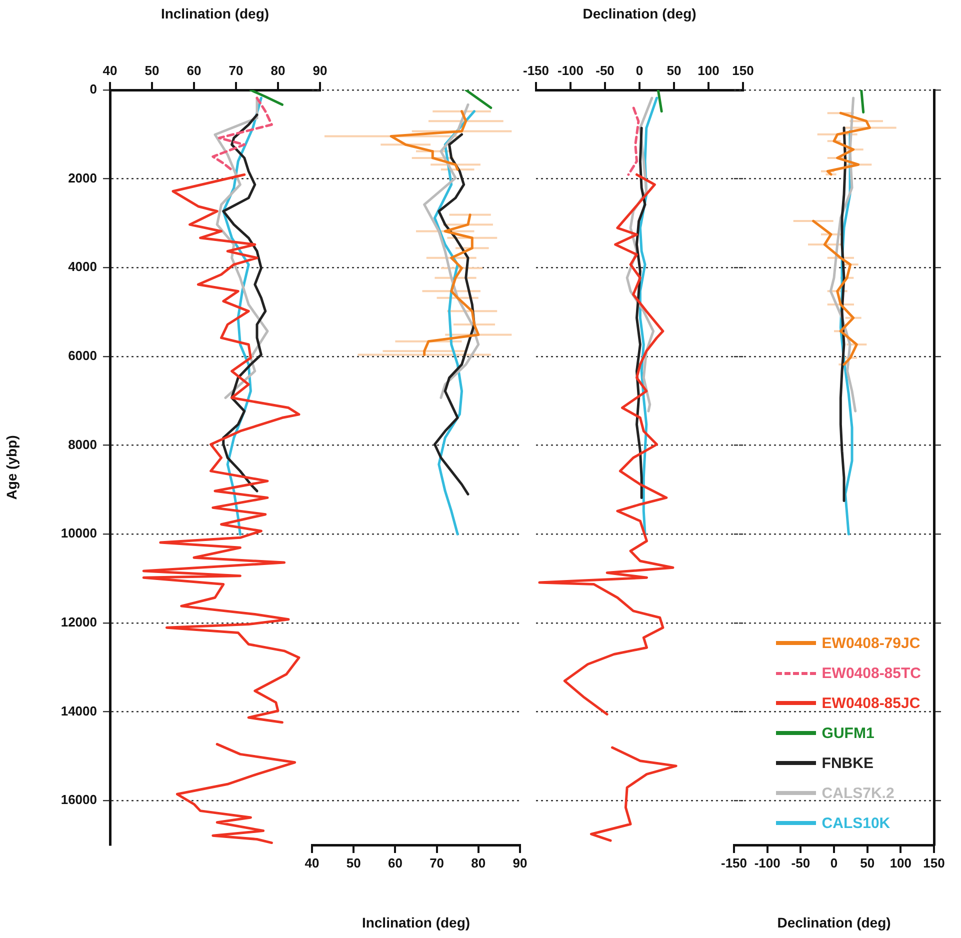 The image size is (961, 938). Describe the element at coordinates (78, 710) in the screenshot. I see `y-tick-label: 14000` at that location.